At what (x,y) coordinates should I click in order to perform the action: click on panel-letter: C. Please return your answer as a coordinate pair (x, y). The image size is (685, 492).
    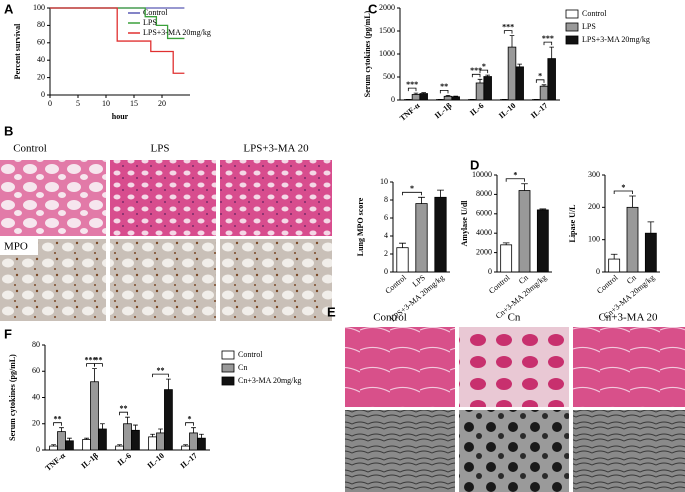
    Looking at the image, I should click on (373, 8).